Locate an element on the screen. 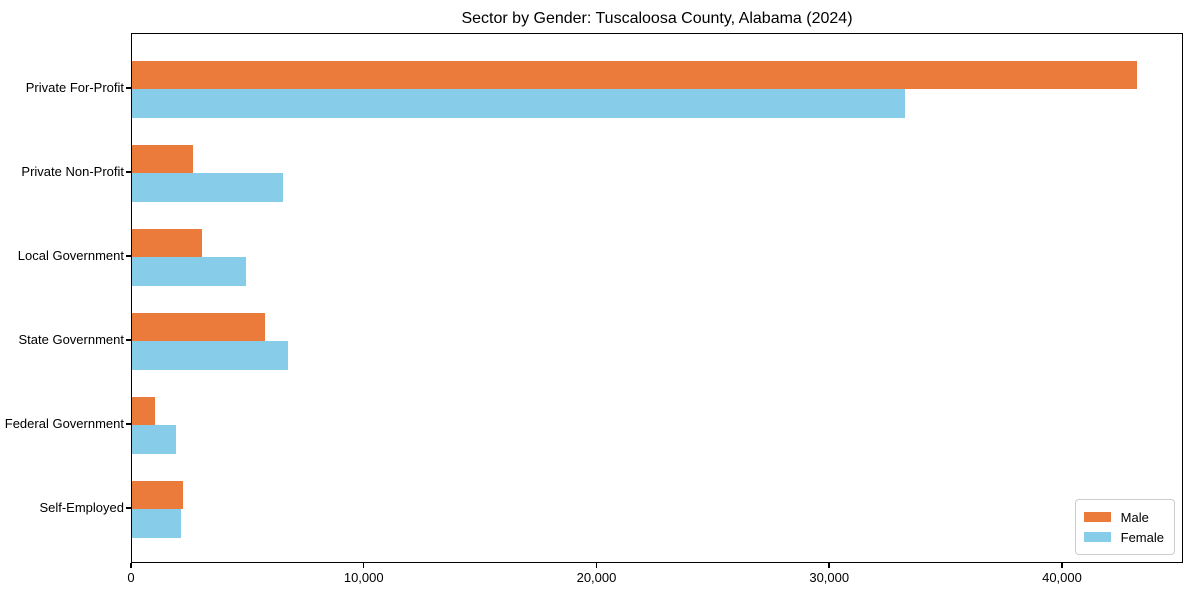 This screenshot has width=1200, height=600. x-tick-label: 0 is located at coordinates (131, 577).